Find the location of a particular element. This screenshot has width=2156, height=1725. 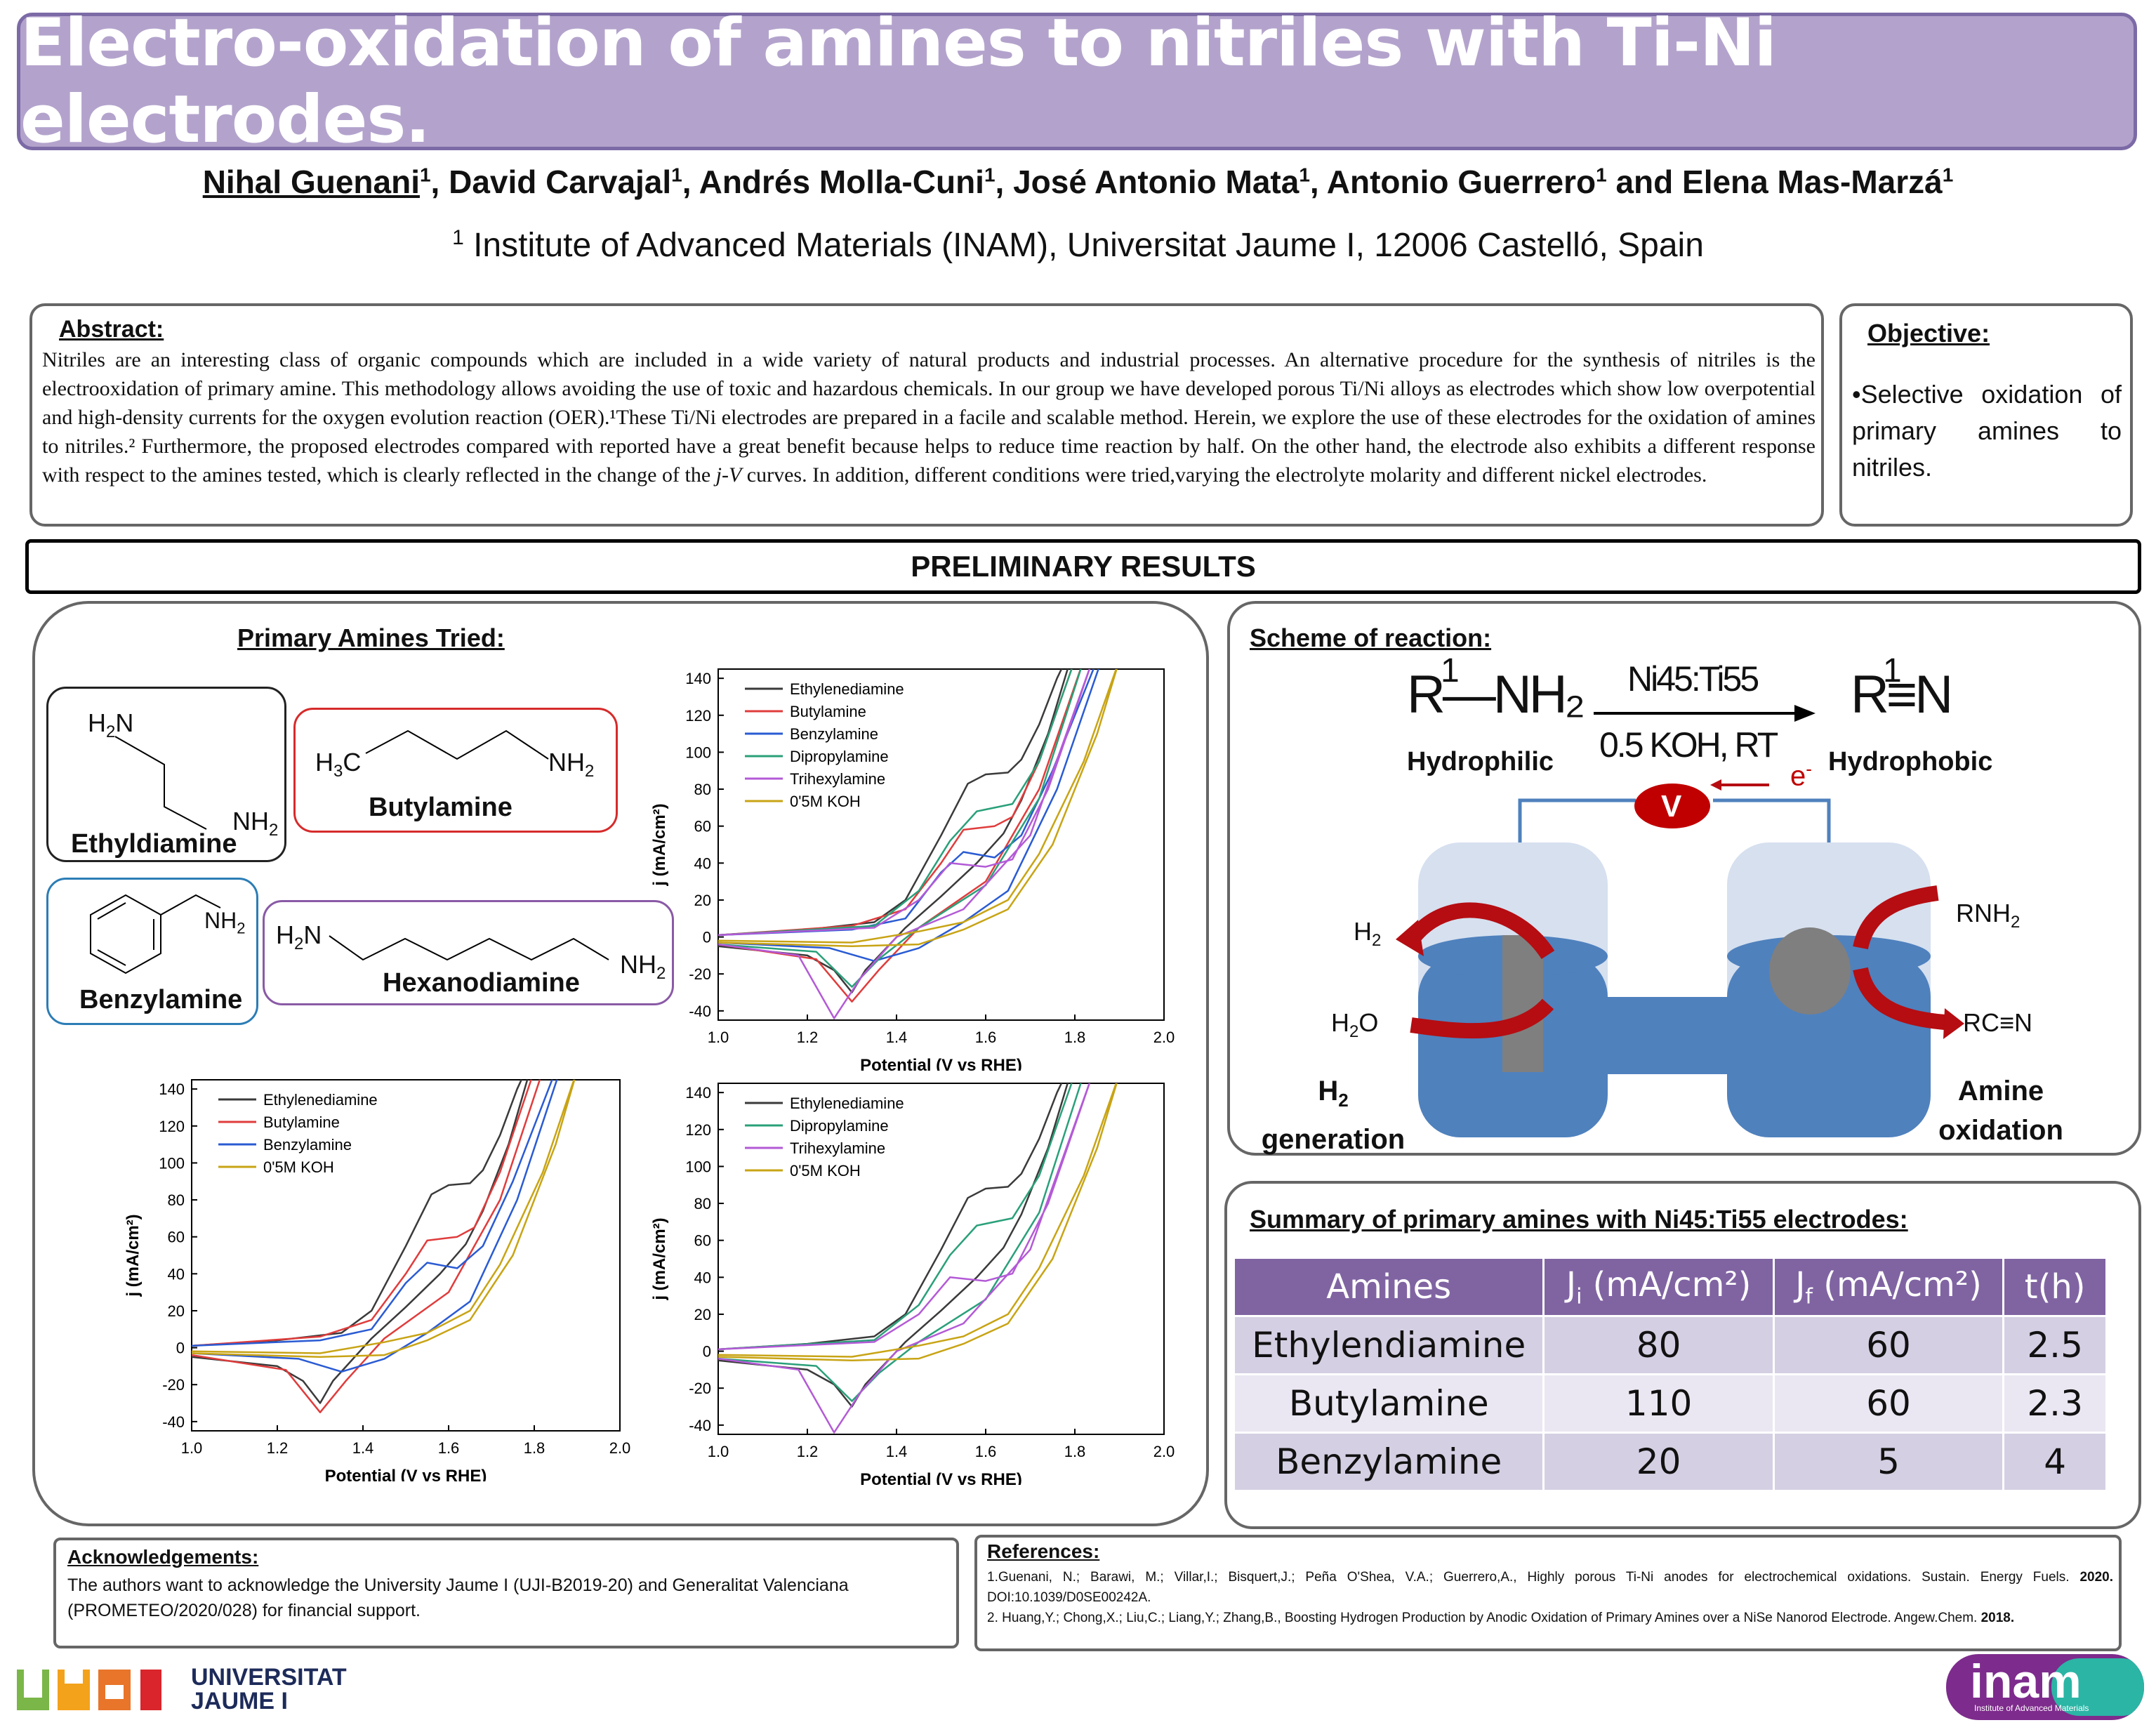

y-axis-label: j (mA/cm²) is located at coordinates (659, 1258).